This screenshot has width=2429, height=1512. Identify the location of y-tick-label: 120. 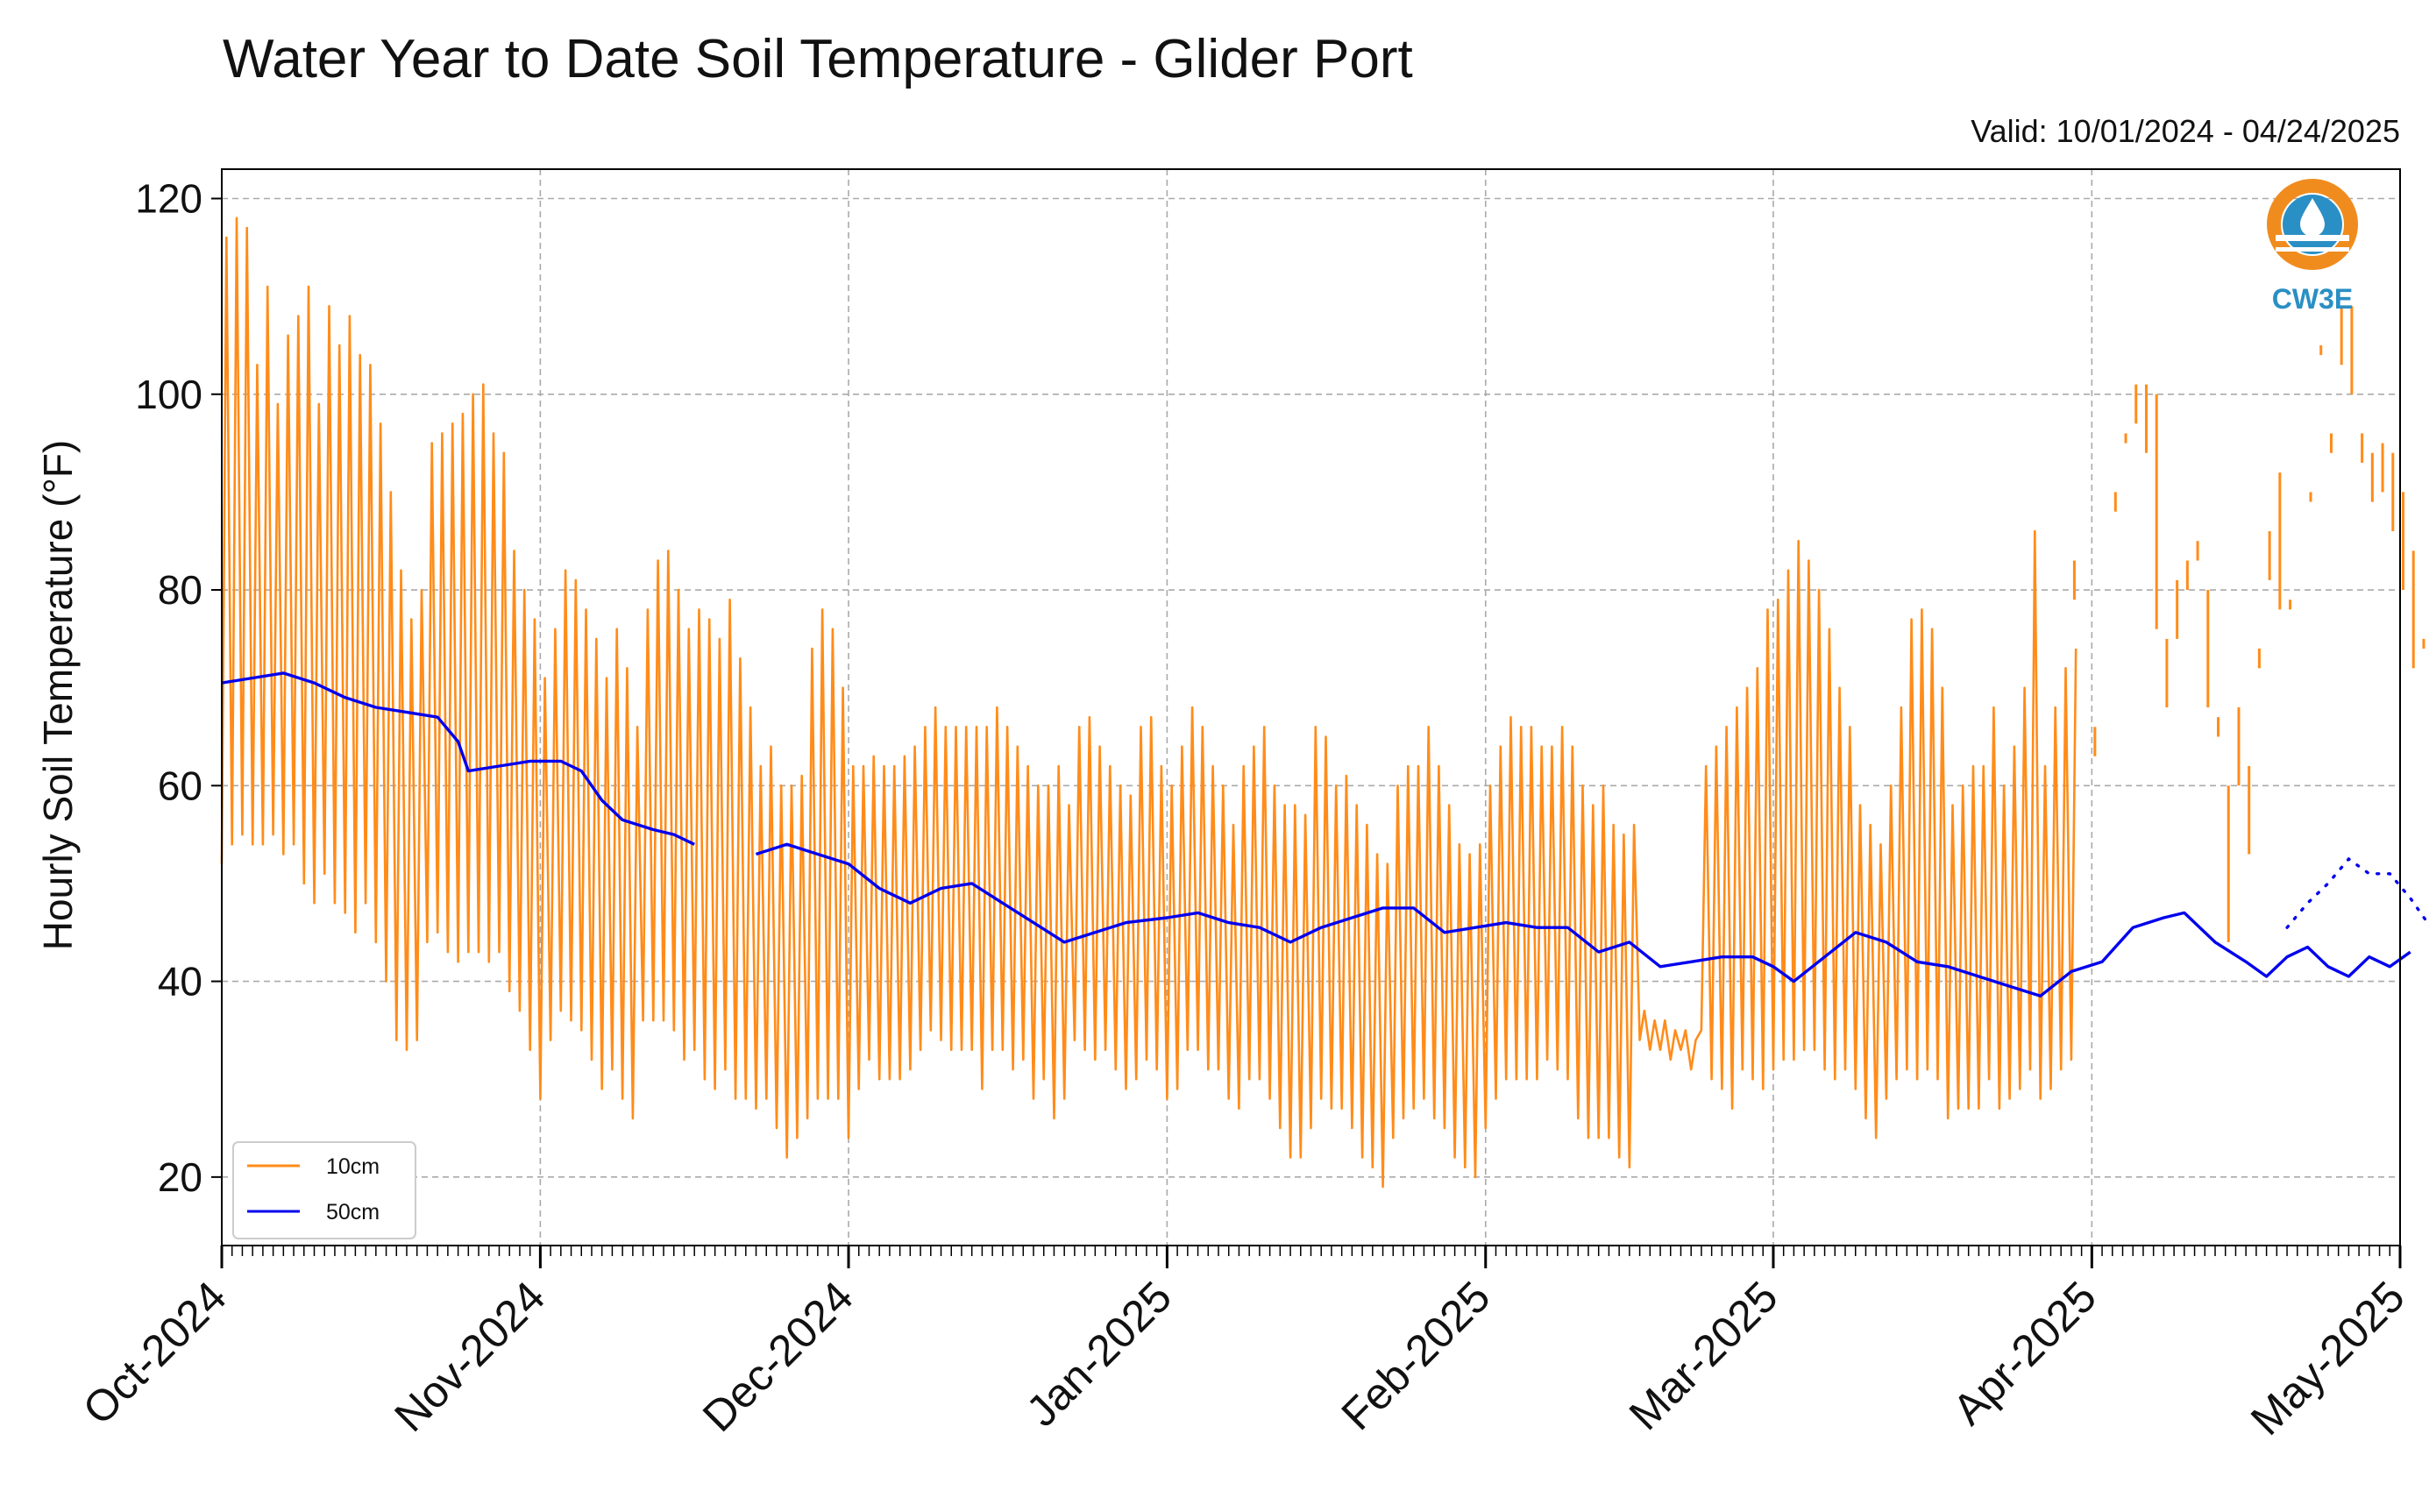
(169, 198).